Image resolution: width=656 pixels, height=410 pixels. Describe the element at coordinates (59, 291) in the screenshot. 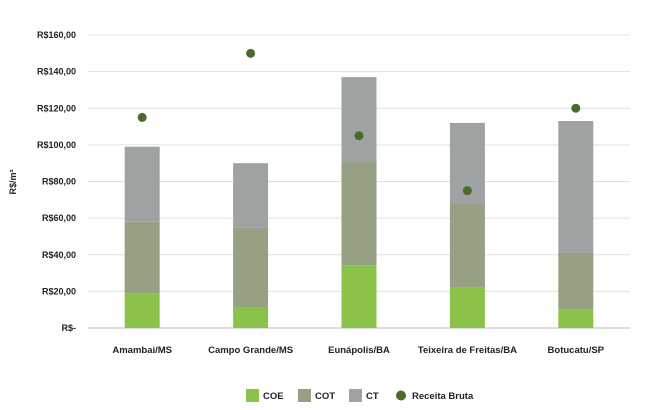

I see `y-tick-label: R$20,00` at that location.